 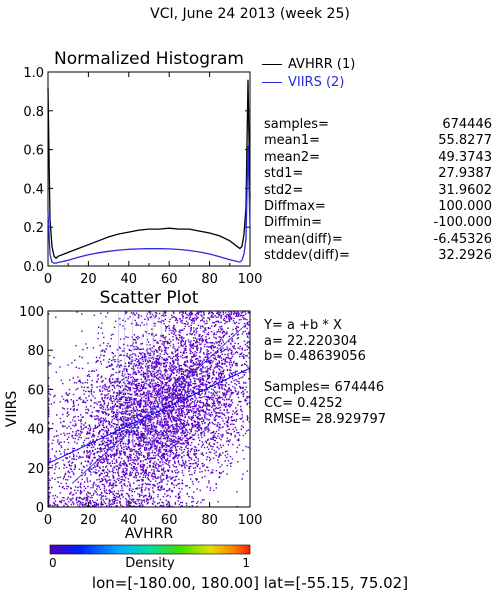 I want to click on stat-row: mean1= 55.8277, so click(x=382, y=141).